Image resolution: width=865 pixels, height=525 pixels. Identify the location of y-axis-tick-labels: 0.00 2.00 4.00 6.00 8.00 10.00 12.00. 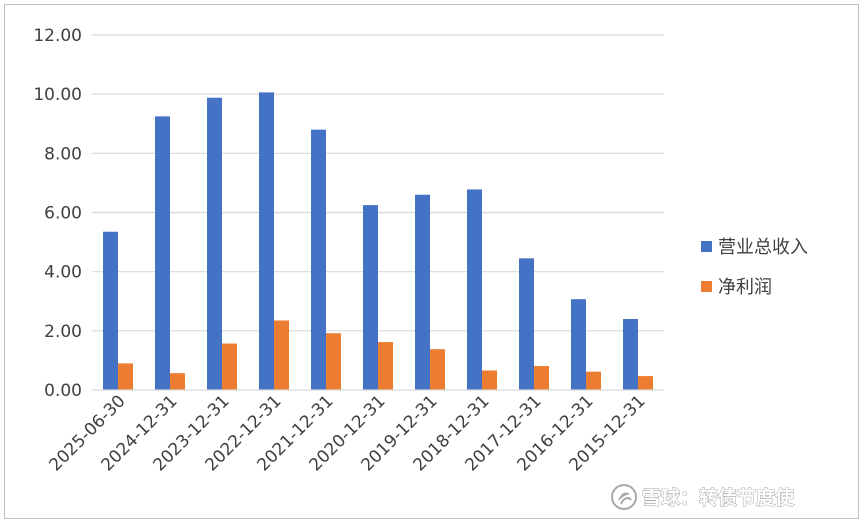
(57, 213).